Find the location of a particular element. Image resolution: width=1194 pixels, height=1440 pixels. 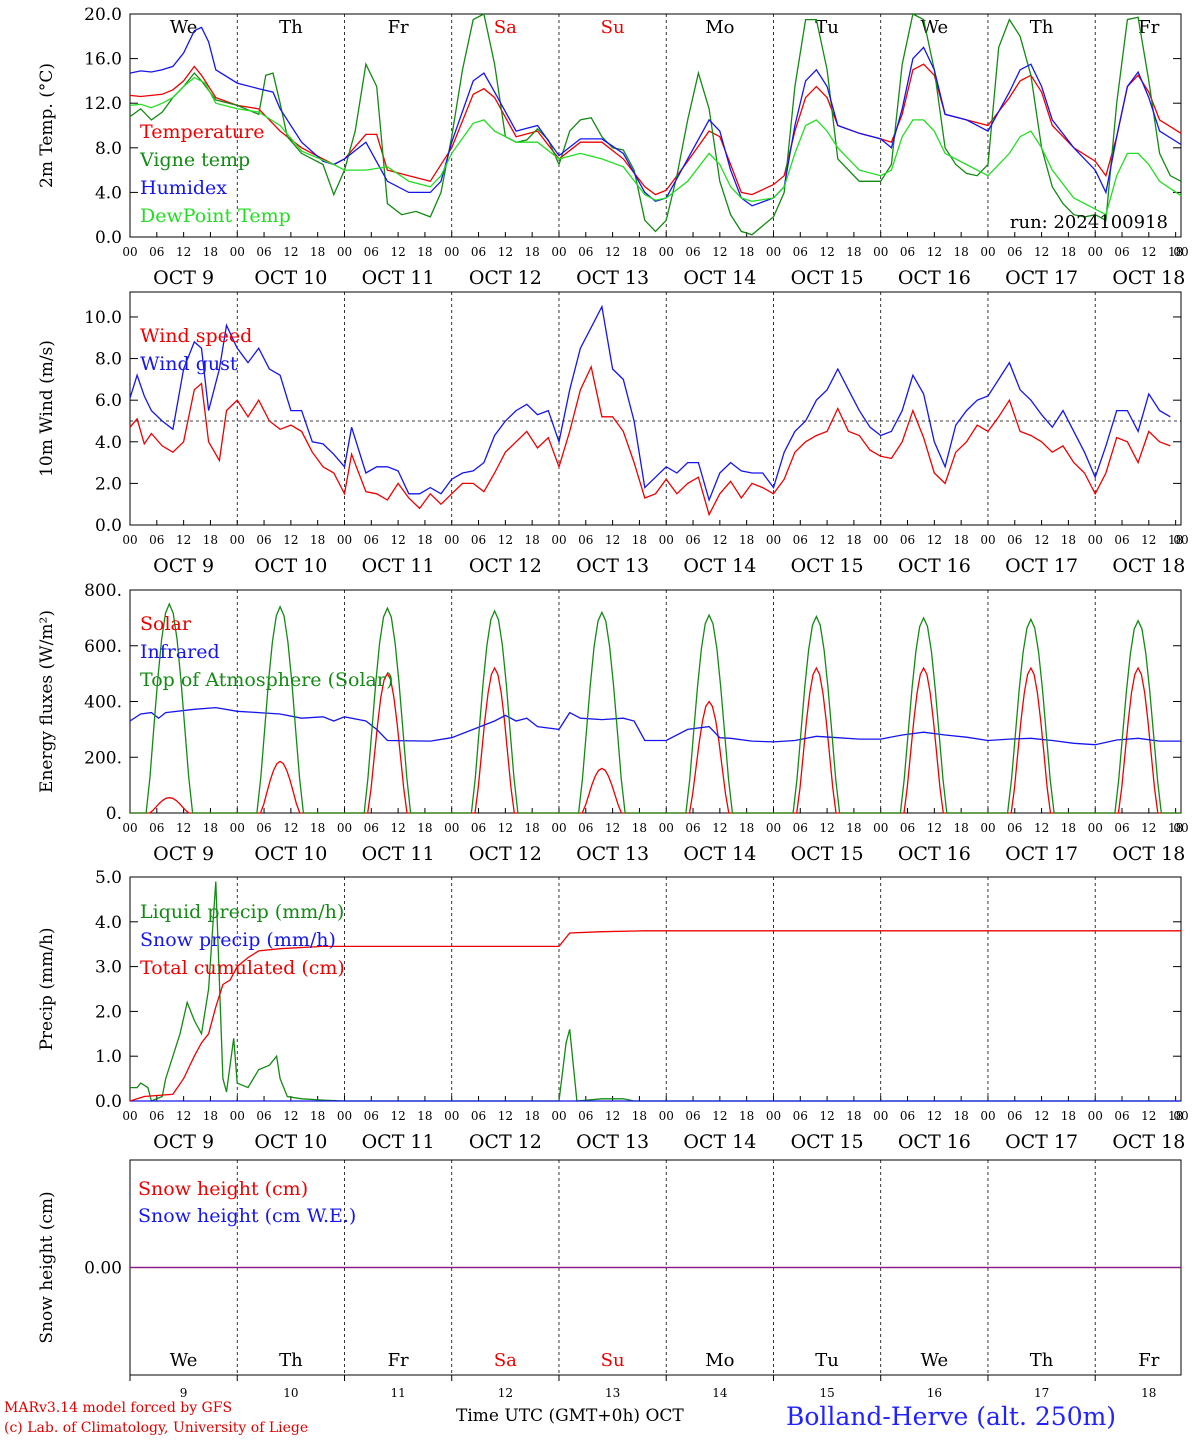

day-name: Sa is located at coordinates (505, 1360).